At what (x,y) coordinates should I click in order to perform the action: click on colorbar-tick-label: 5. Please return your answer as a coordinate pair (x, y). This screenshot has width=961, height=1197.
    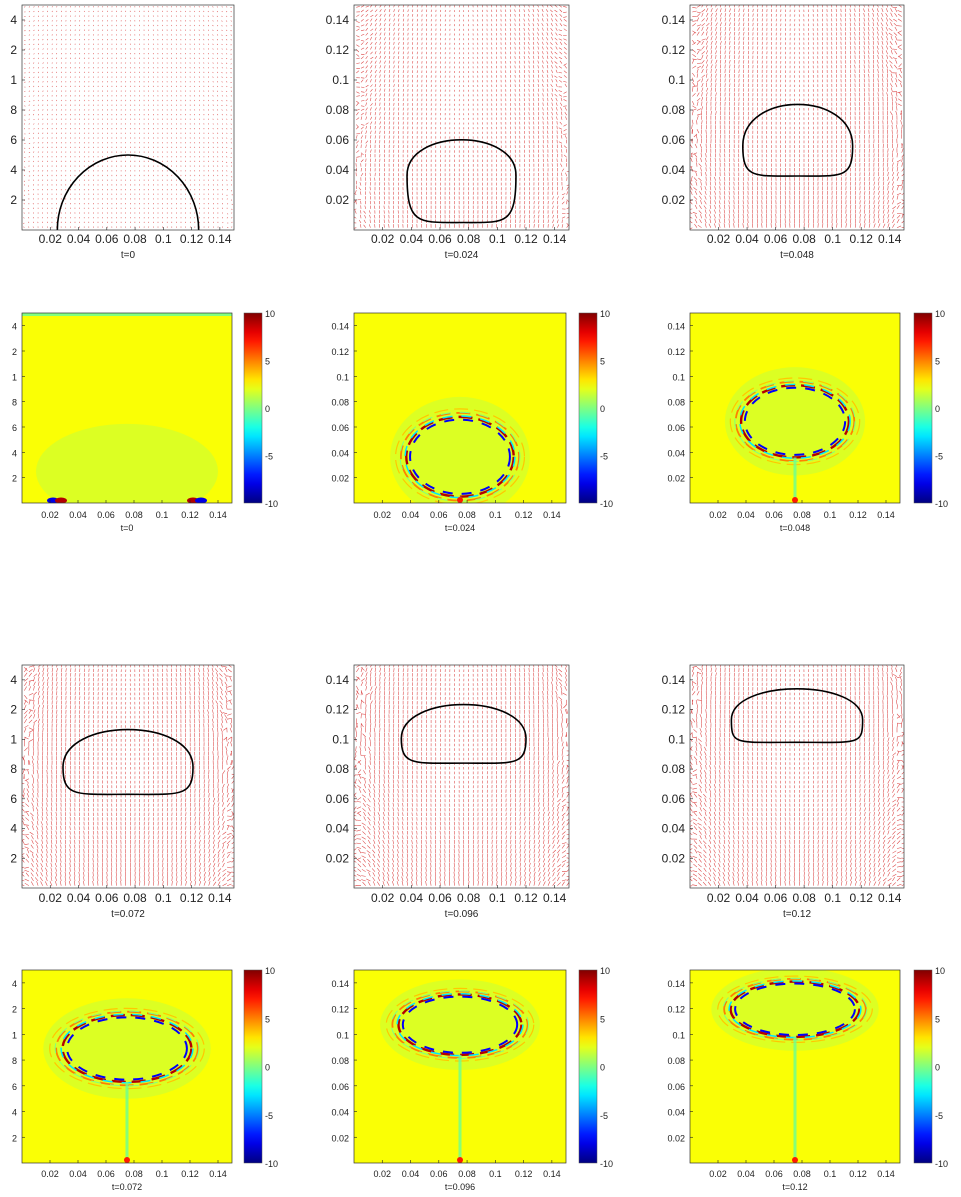
    Looking at the image, I should click on (602, 362).